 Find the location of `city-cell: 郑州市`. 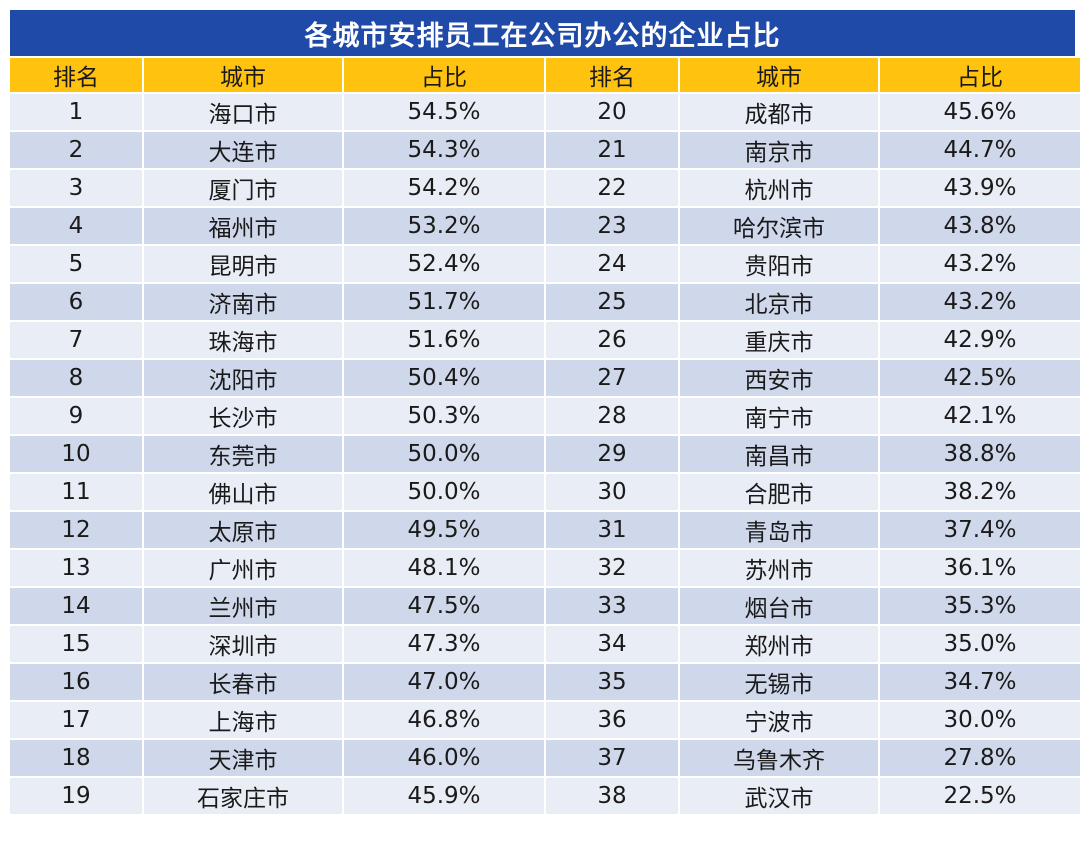

city-cell: 郑州市 is located at coordinates (779, 644).